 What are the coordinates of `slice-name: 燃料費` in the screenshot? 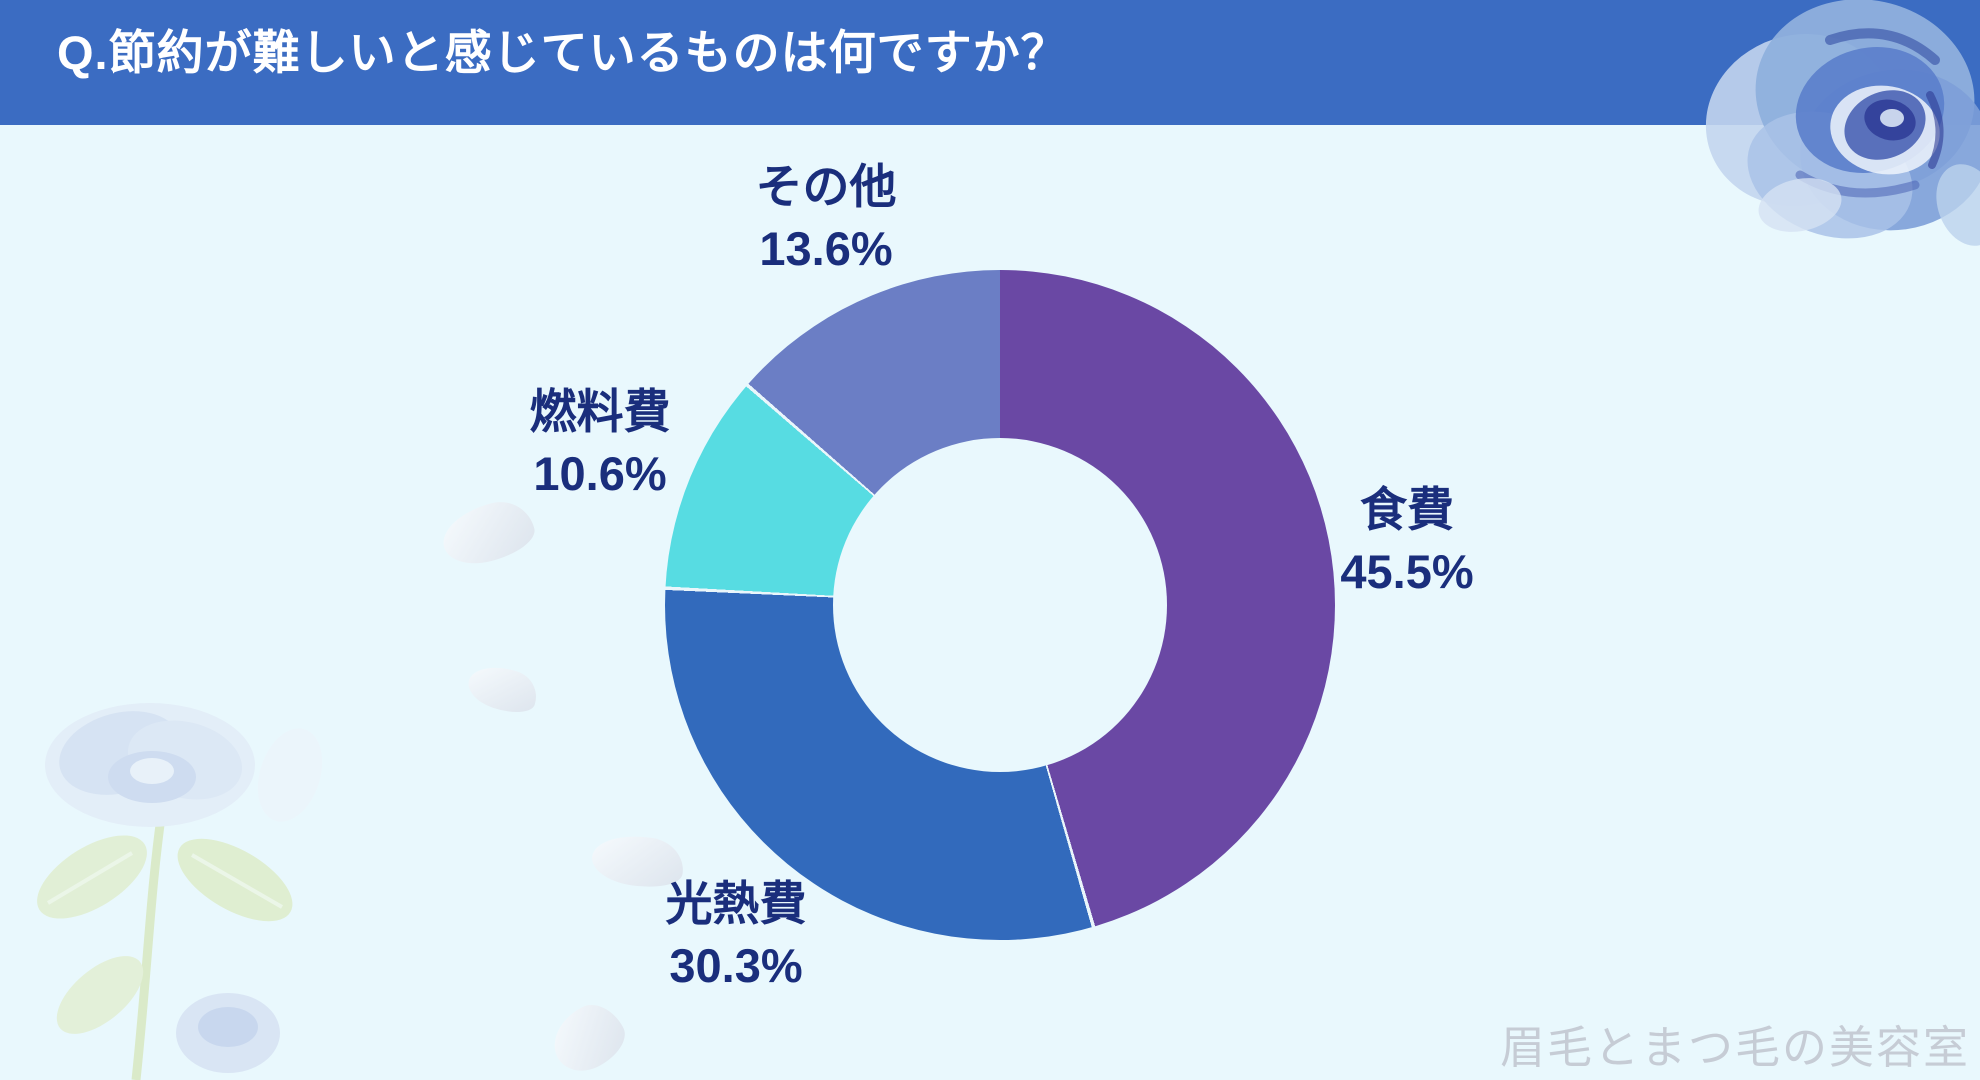 It's located at (600, 411).